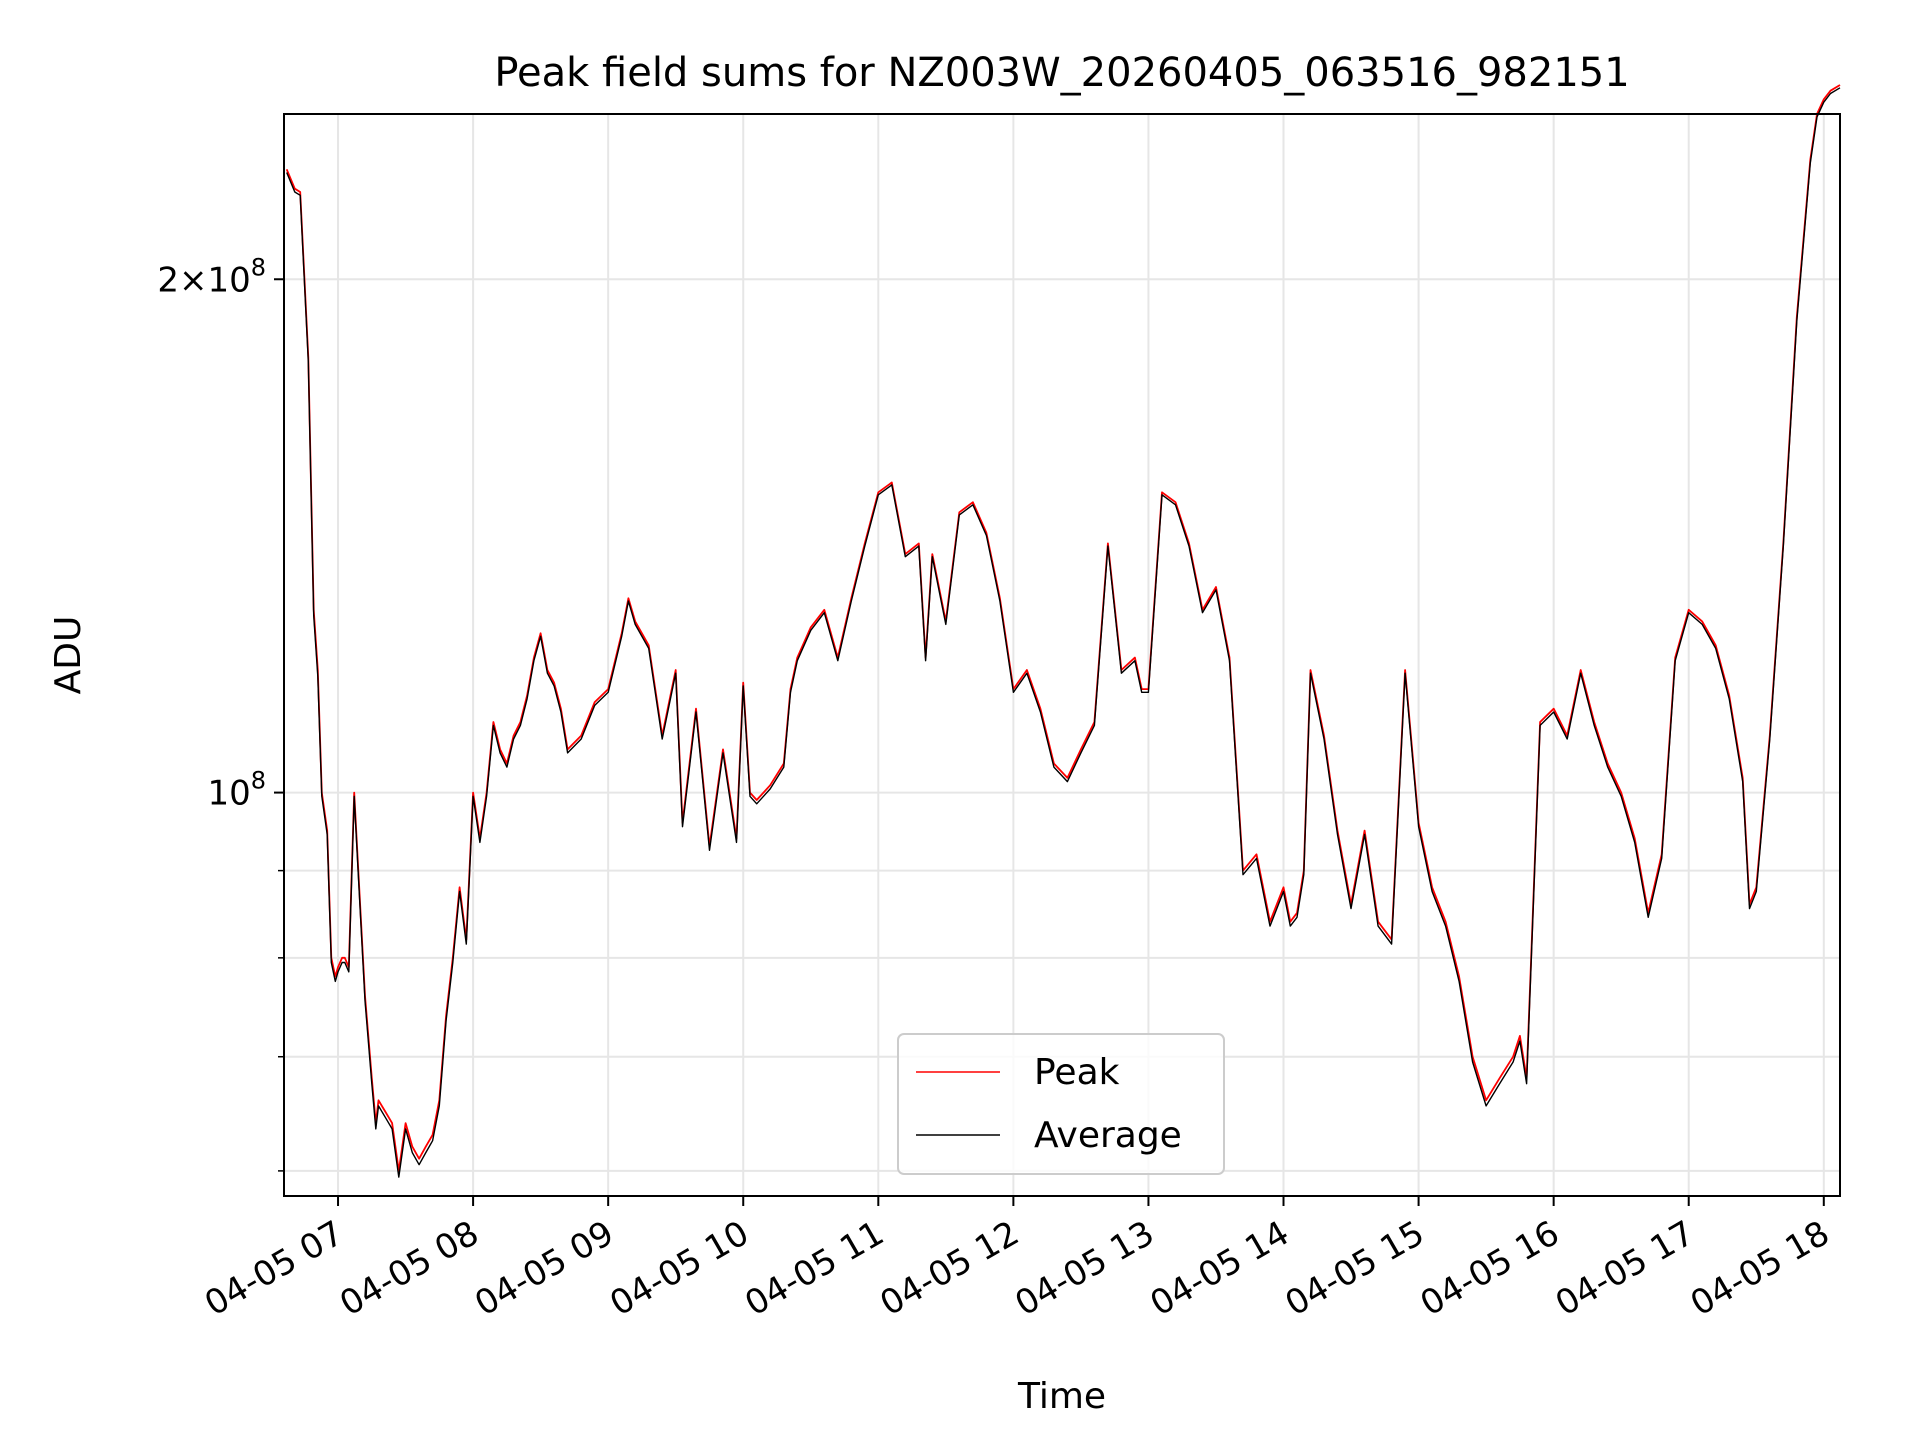  I want to click on y-tick-label: 2×108, so click(211, 276).